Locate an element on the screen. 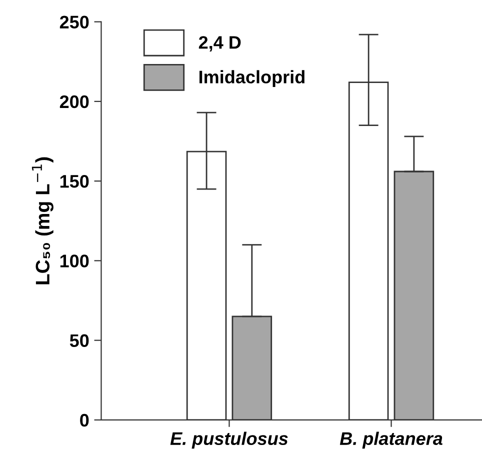  y-tick-label: 50 is located at coordinates (79, 341).